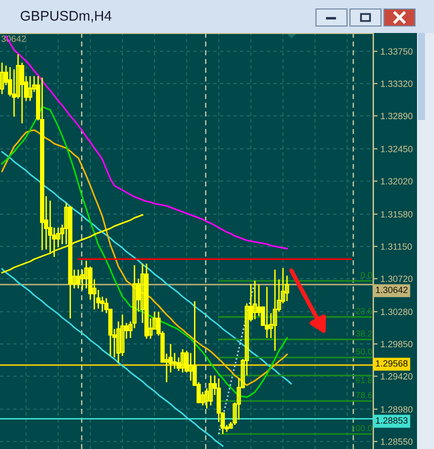 The height and width of the screenshot is (449, 434). I want to click on y-tick-label: 1.28550, so click(396, 441).